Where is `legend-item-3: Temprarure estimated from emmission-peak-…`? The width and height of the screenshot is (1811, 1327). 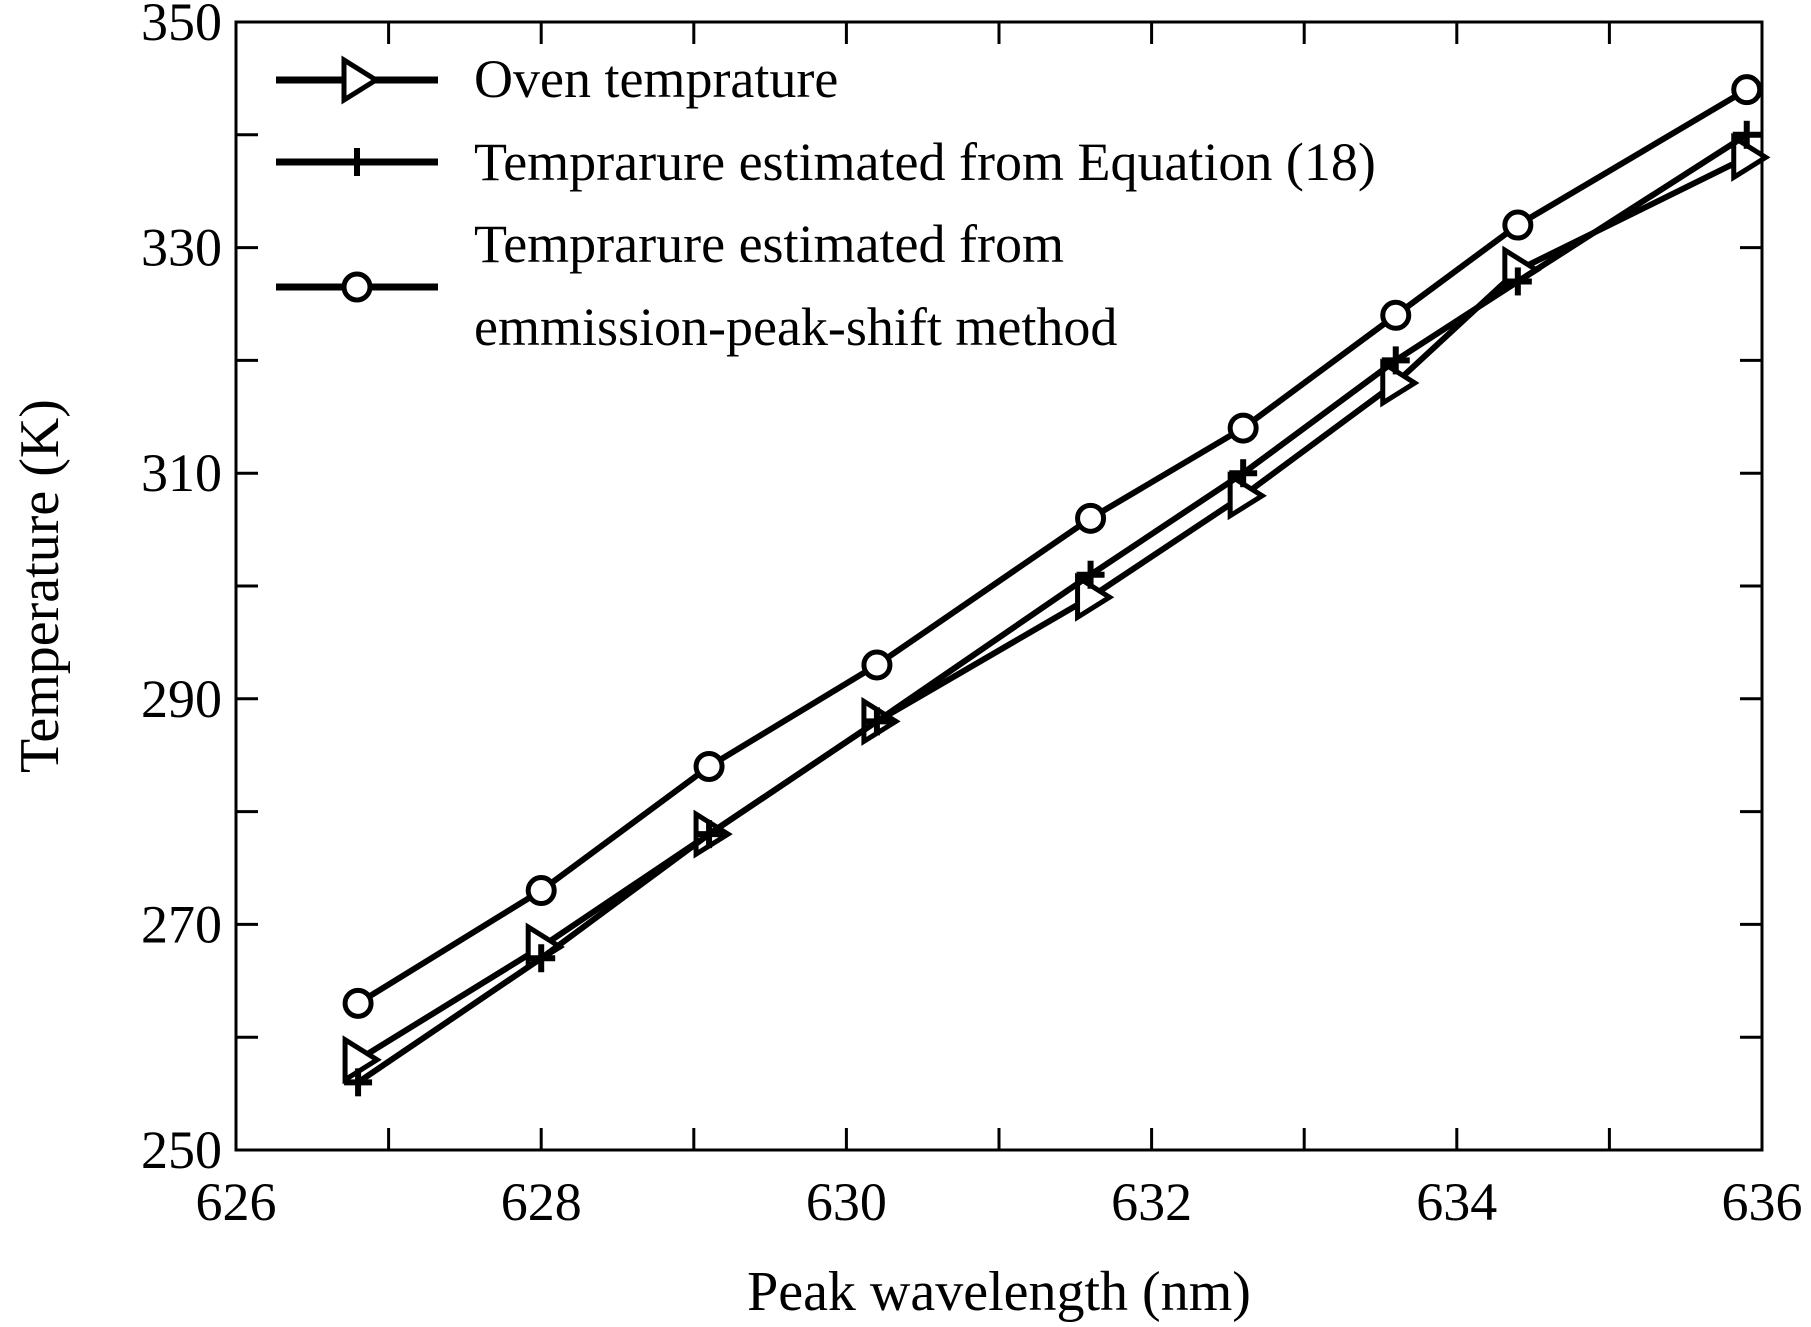 legend-item-3: Temprarure estimated from emmission-peak-… is located at coordinates (696, 285).